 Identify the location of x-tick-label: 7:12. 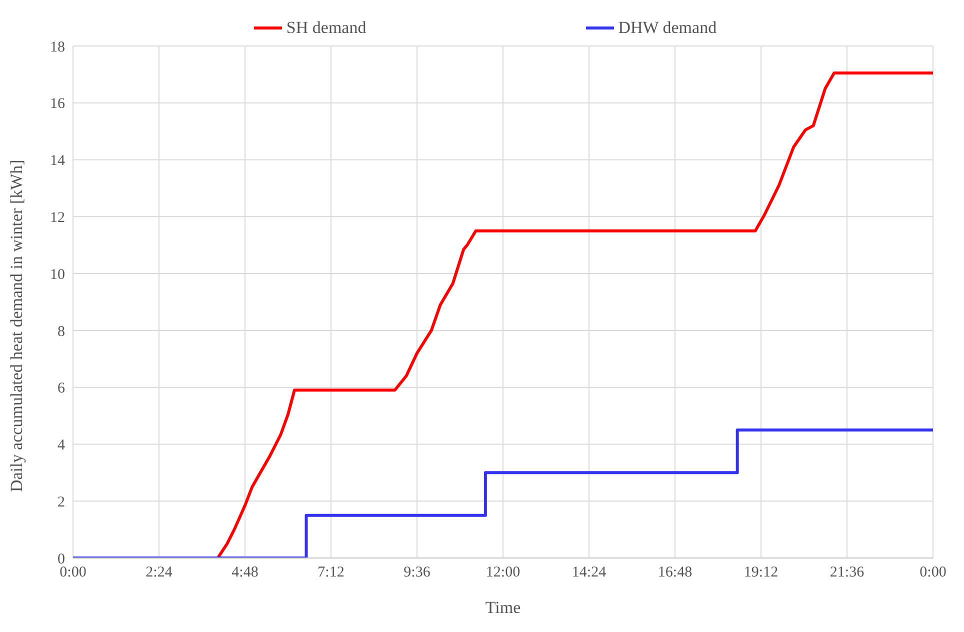
(331, 572).